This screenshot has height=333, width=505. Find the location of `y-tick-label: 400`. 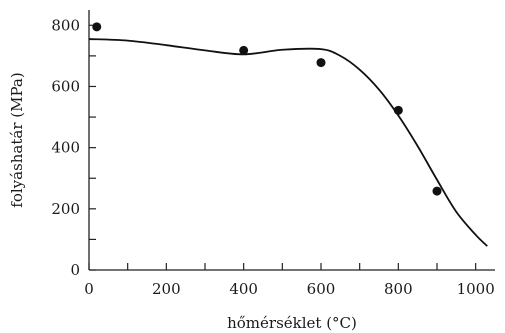

y-tick-label: 400 is located at coordinates (65, 148).